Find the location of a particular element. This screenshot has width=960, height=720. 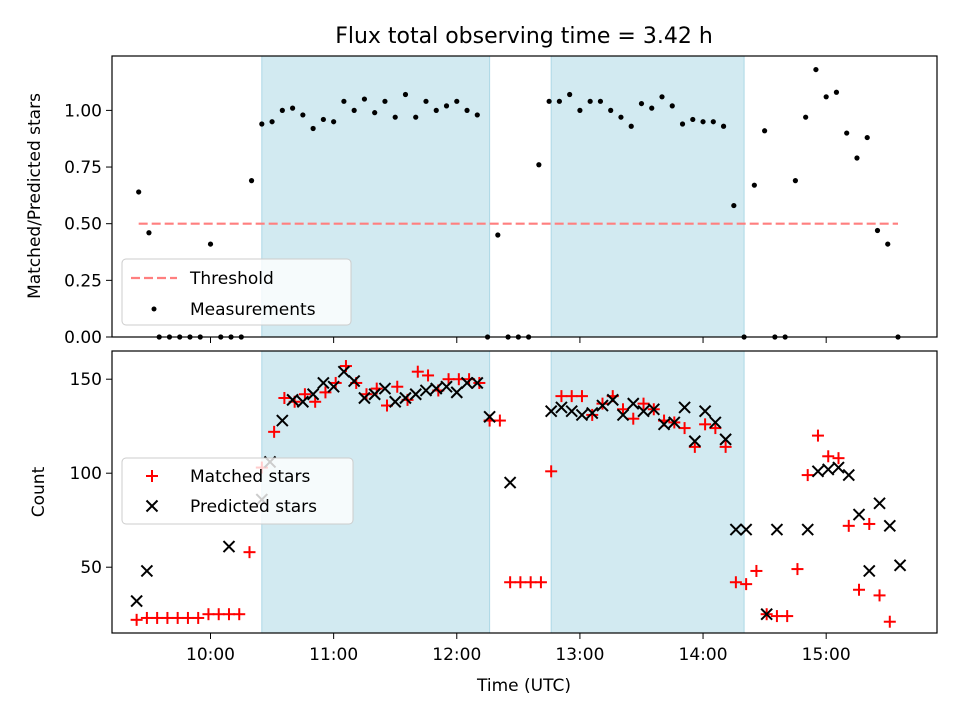

y-tick-label: 0.00 is located at coordinates (83, 338).